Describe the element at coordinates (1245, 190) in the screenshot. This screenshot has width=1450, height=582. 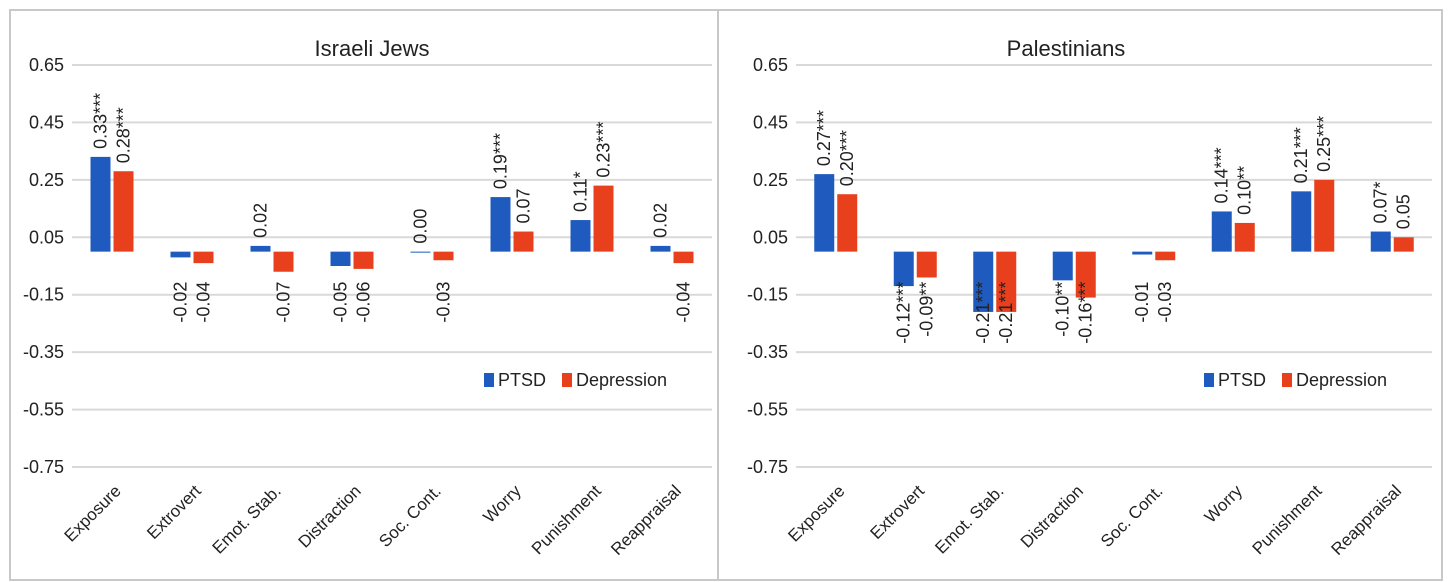
I see `data-label-depression: 0.10**` at that location.